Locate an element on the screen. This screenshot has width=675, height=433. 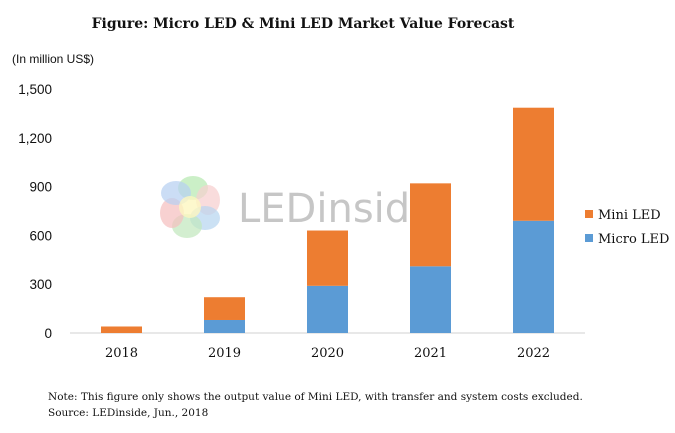
y-tick-label: 1,500 is located at coordinates (35, 89).